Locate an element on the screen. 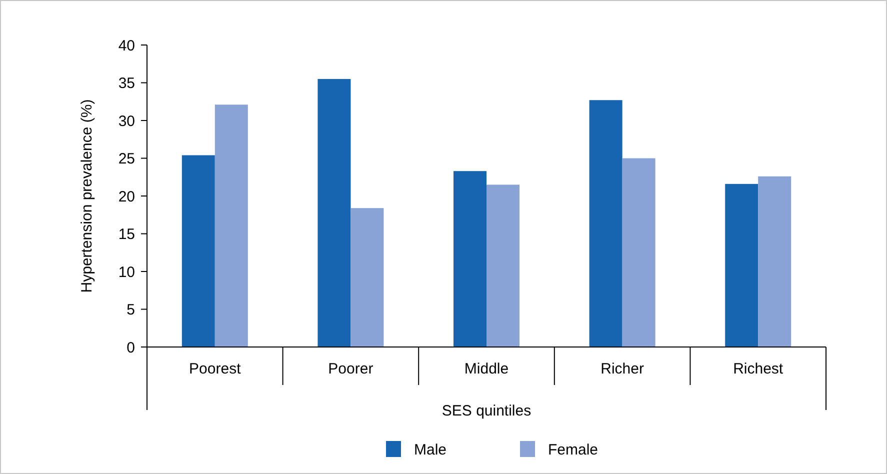 The height and width of the screenshot is (474, 887). y-tick-label: 25 is located at coordinates (126, 159).